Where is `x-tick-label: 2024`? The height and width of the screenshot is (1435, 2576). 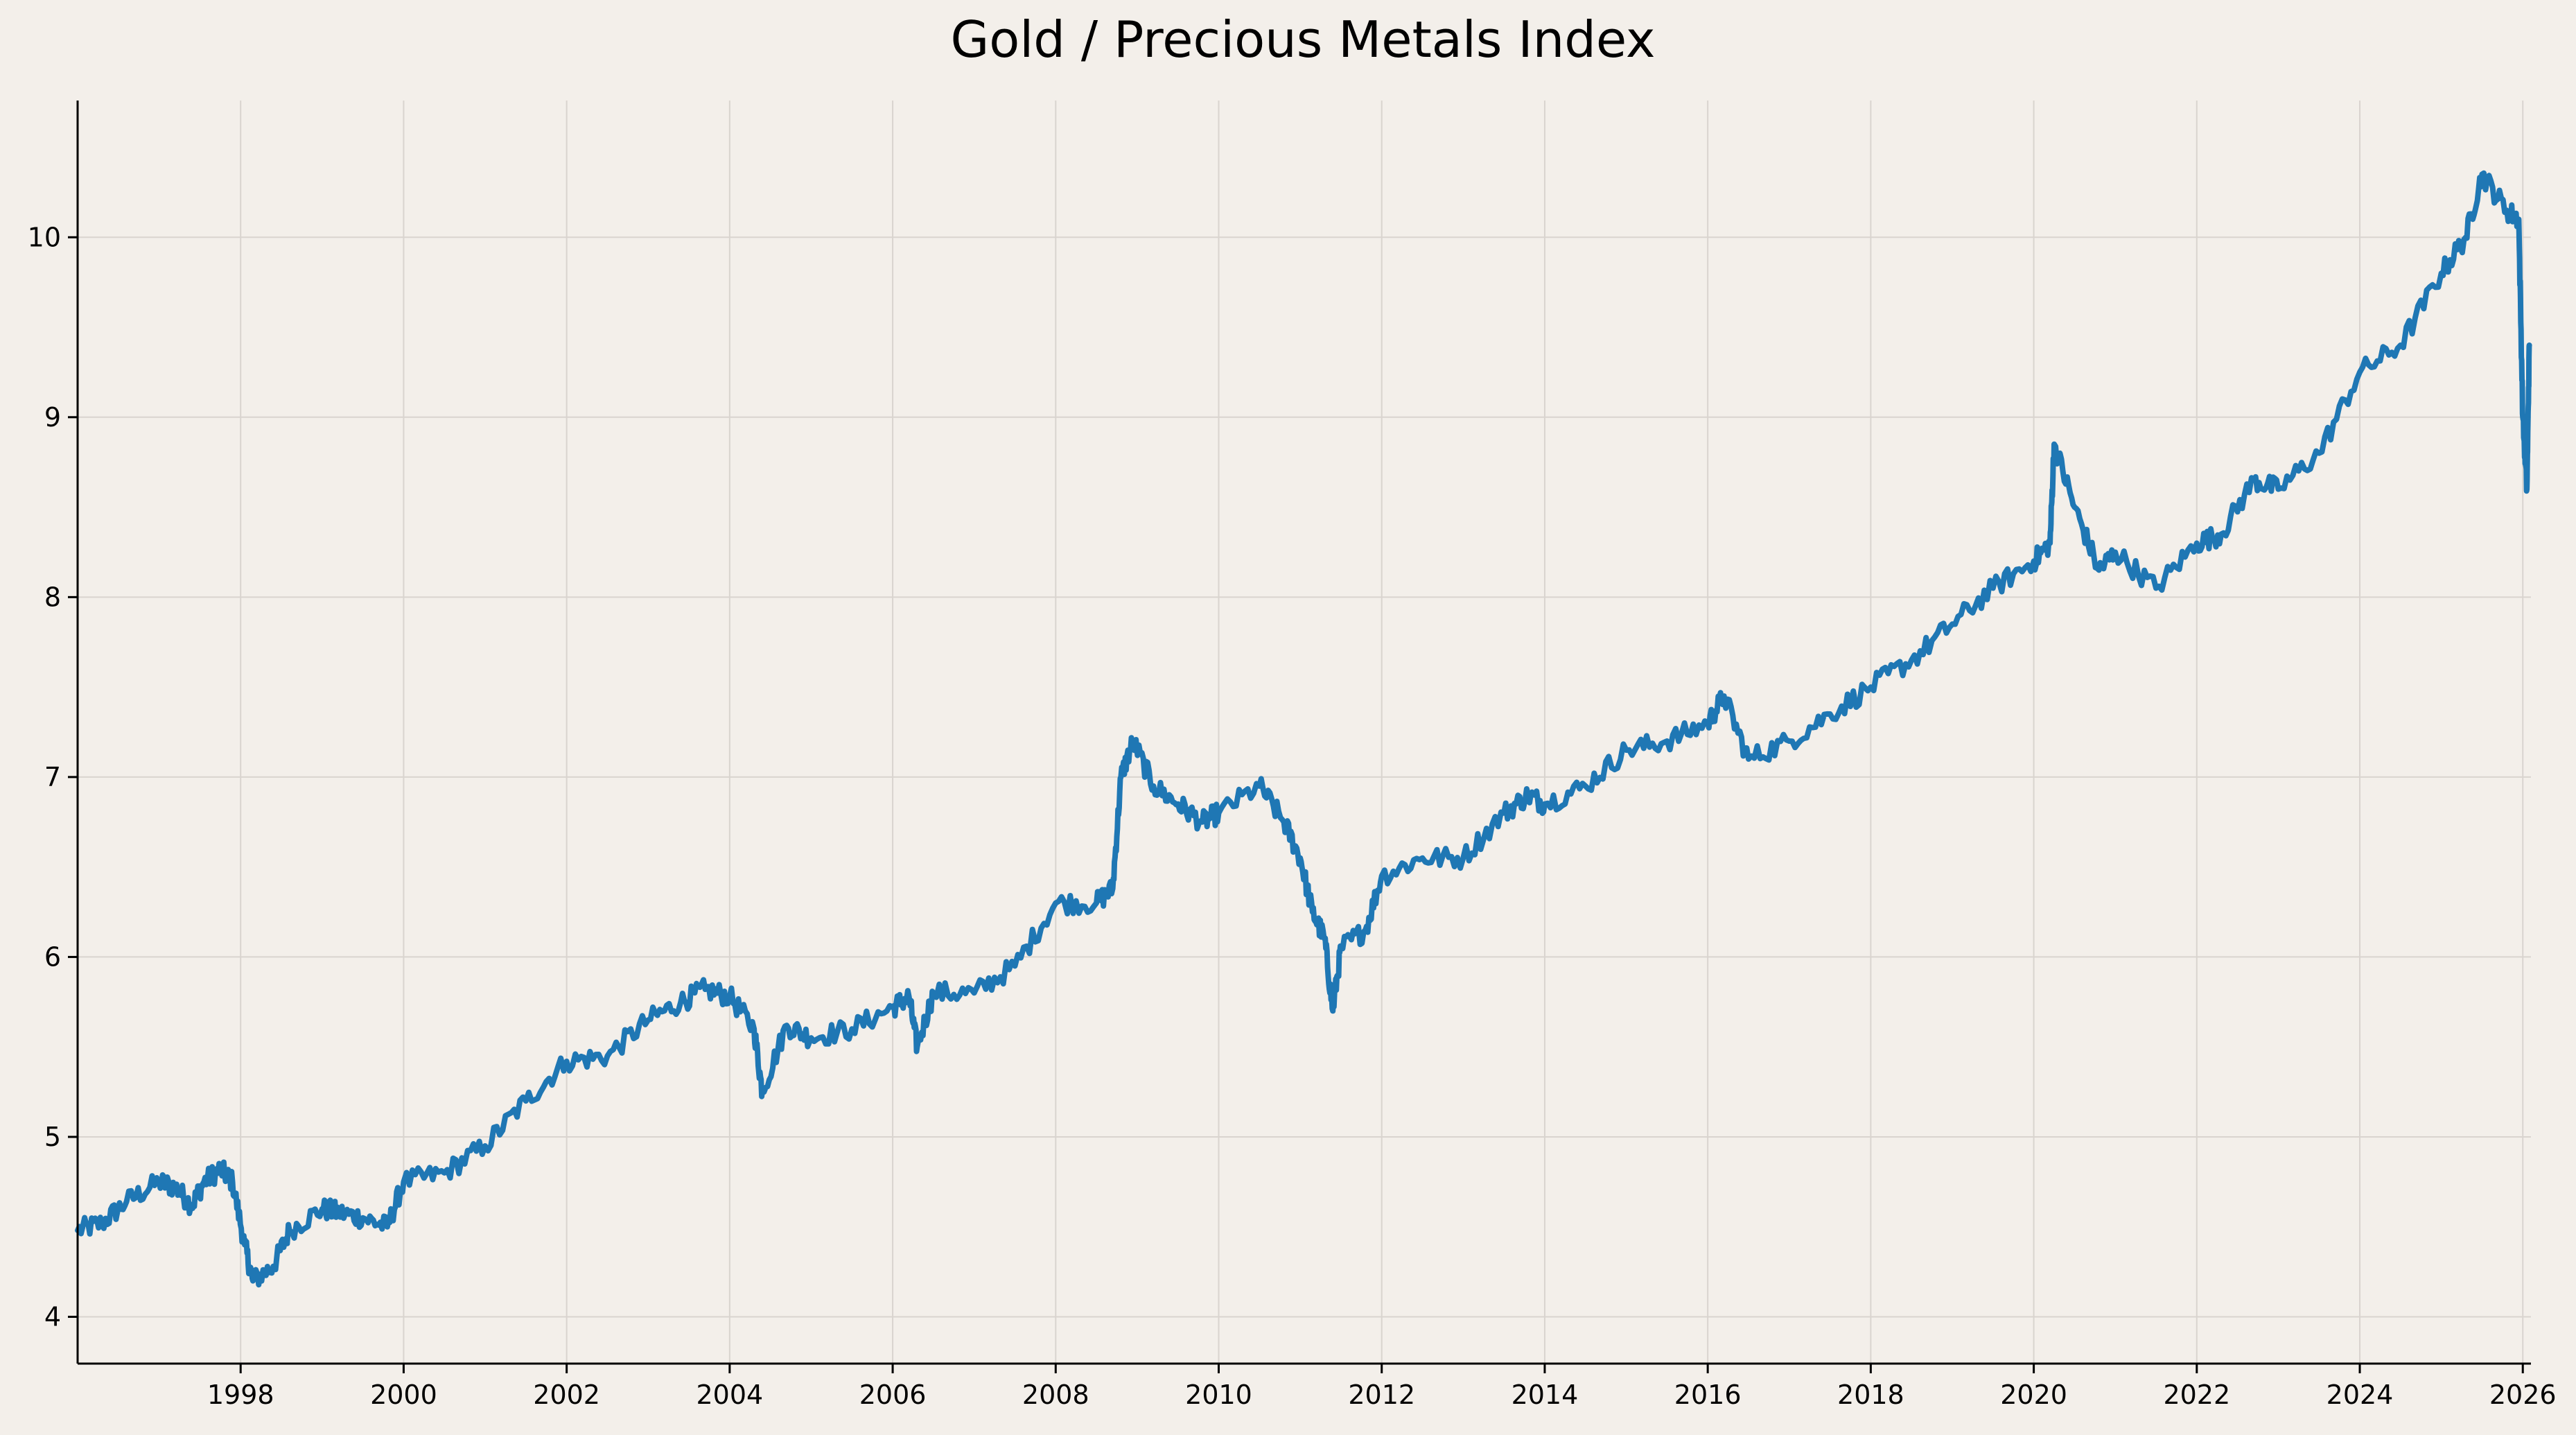 x-tick-label: 2024 is located at coordinates (2360, 1395).